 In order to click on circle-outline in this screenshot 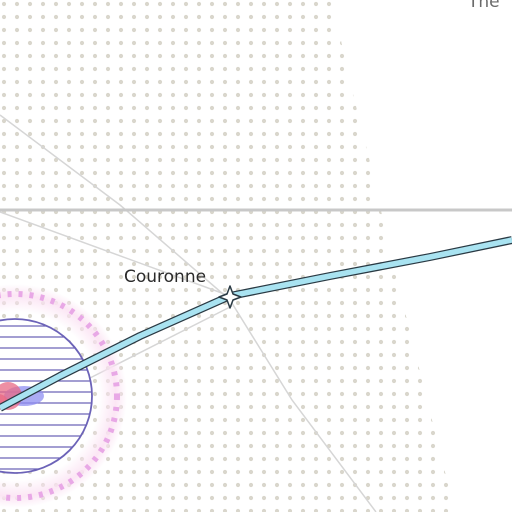, I will do `click(46, 396)`.